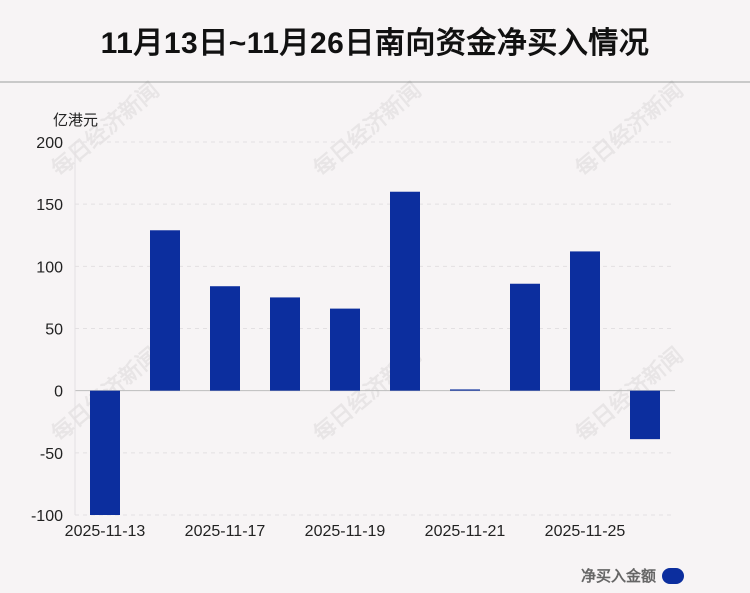  What do you see at coordinates (618, 576) in the screenshot?
I see `legend-label: 净买入金额` at bounding box center [618, 576].